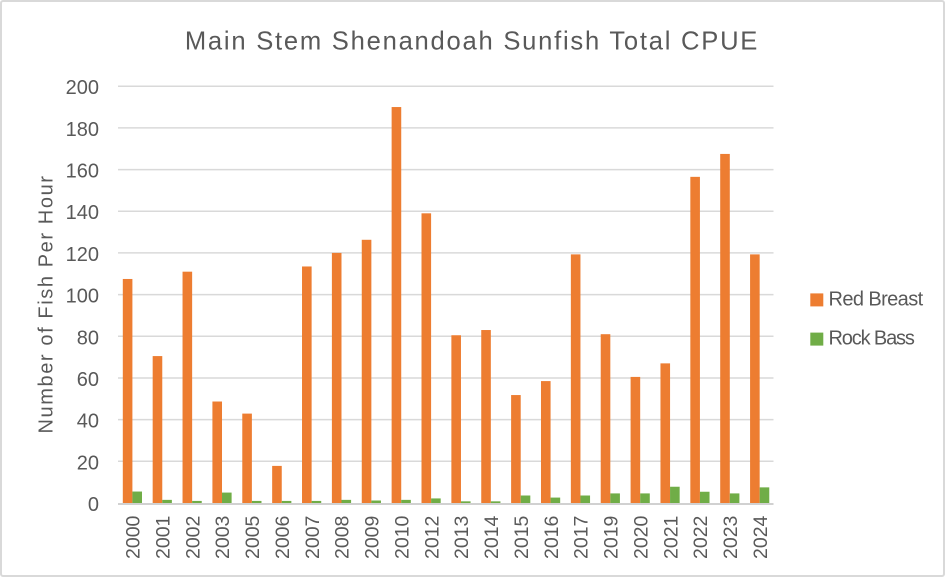 This screenshot has width=945, height=577. What do you see at coordinates (88, 338) in the screenshot?
I see `svg-text: 80` at bounding box center [88, 338].